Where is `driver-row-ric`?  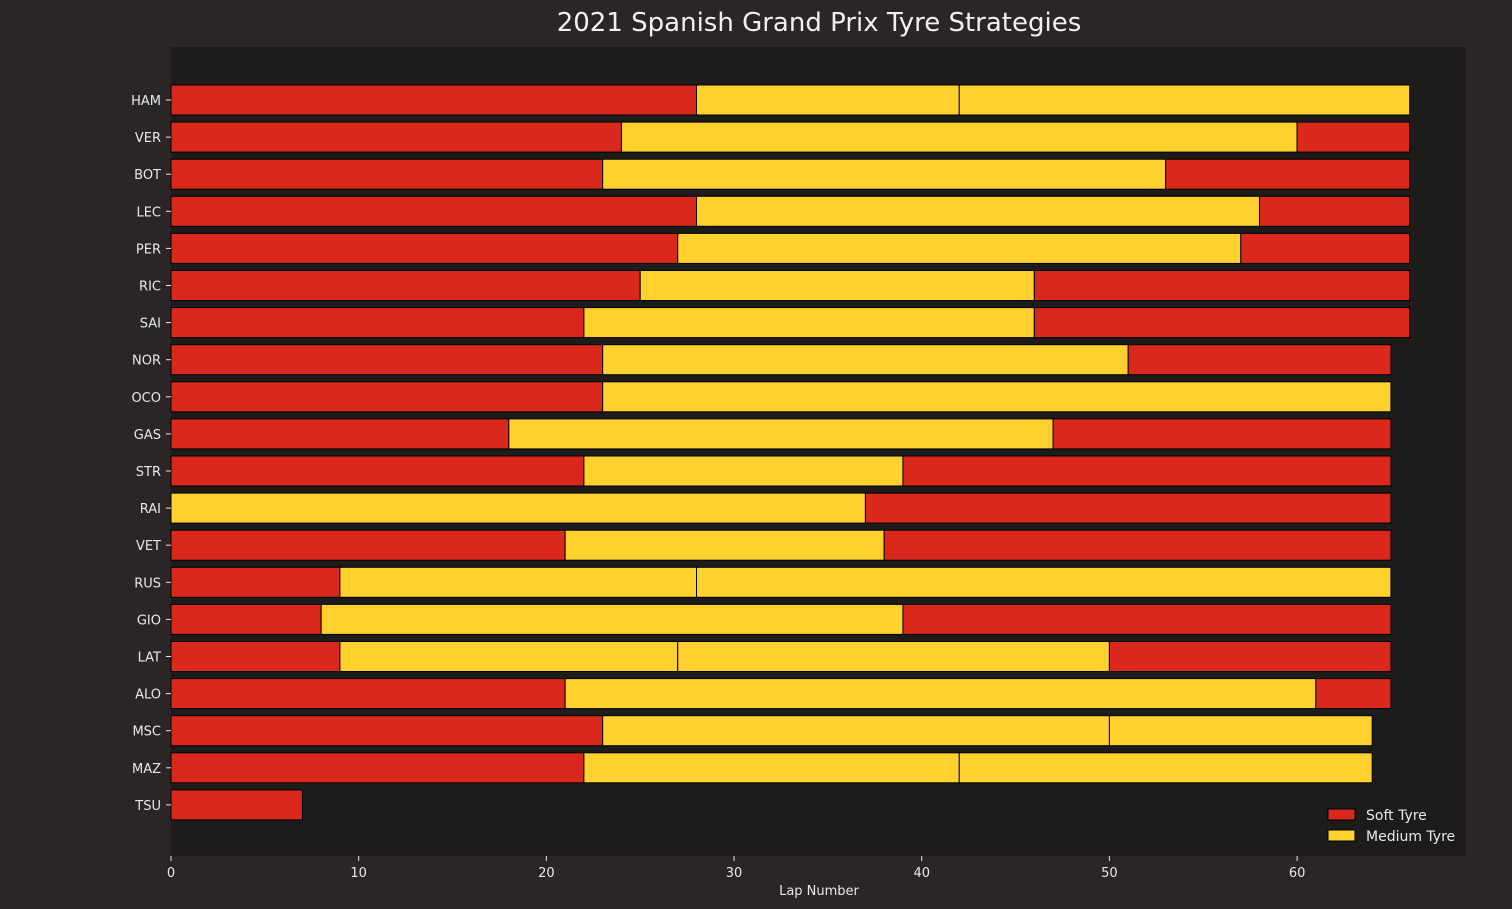
driver-row-ric is located at coordinates (790, 285).